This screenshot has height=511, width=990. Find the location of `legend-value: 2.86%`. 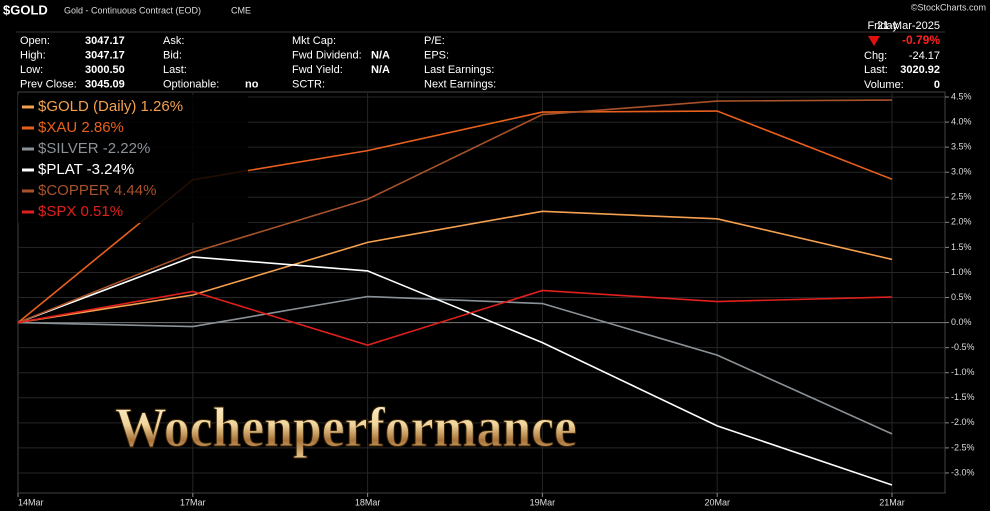

legend-value: 2.86% is located at coordinates (102, 127).